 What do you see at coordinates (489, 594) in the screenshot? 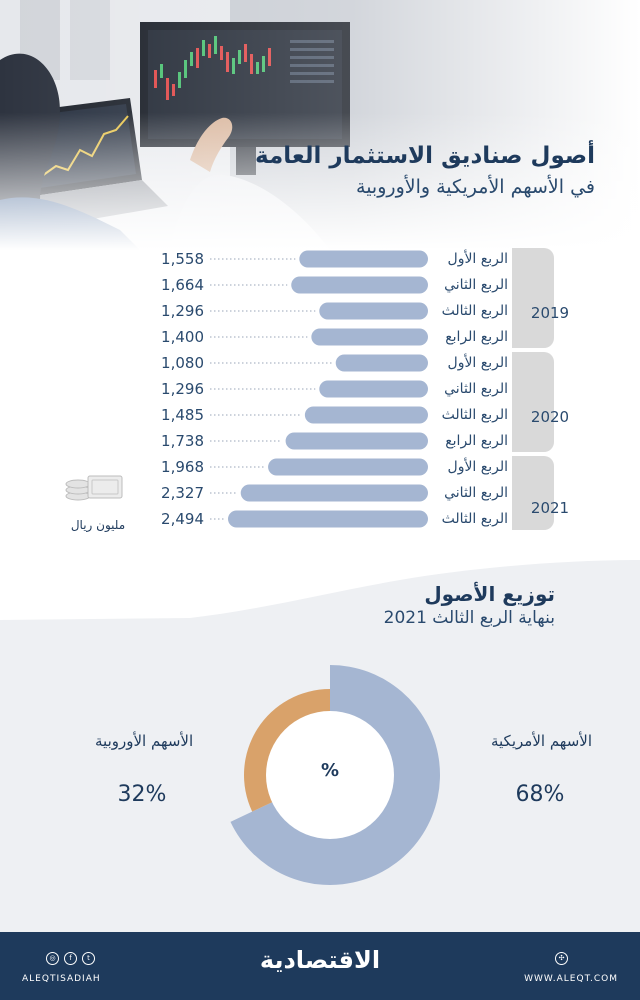
I see `donut-title: توزيع الأصول` at bounding box center [489, 594].